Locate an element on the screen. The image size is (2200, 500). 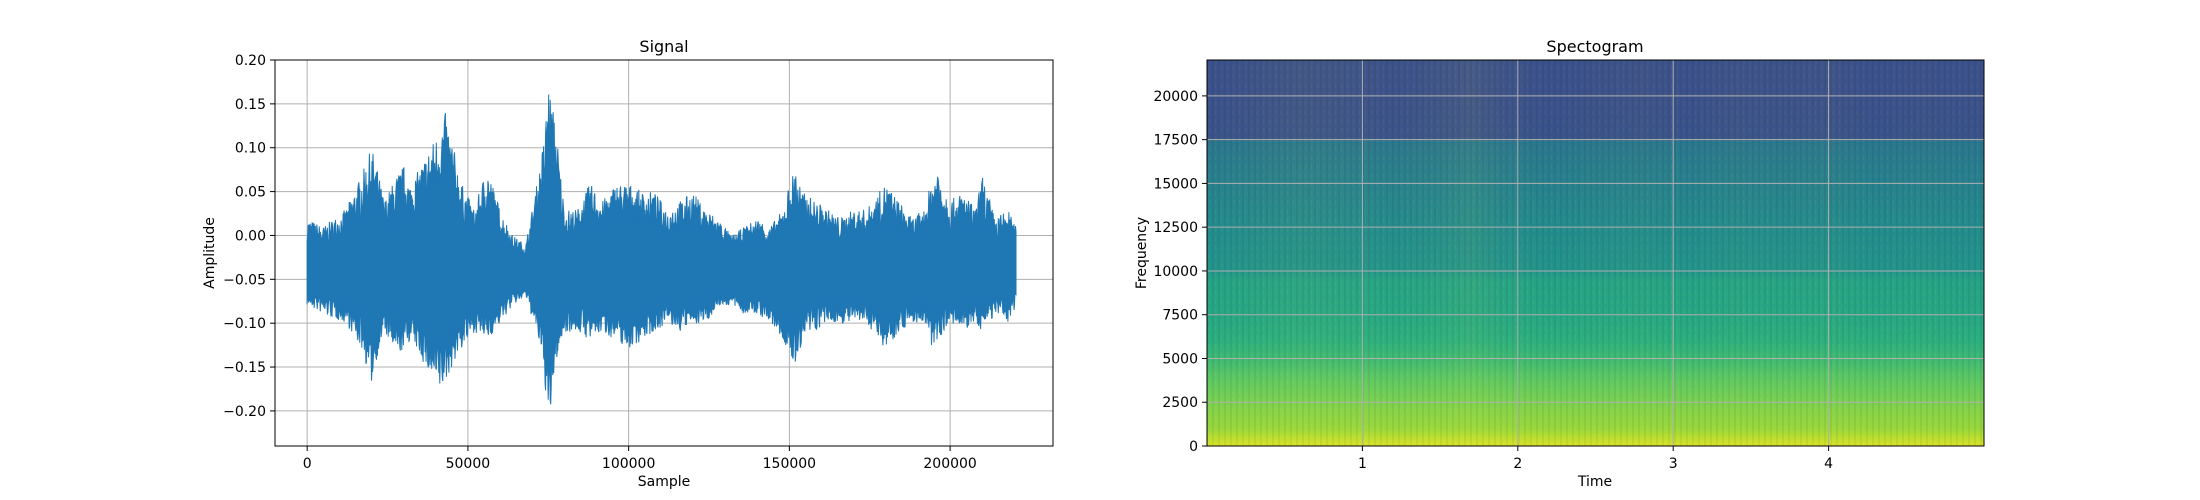
spectrogram-y-tick-label: 5000 is located at coordinates (1180, 359).